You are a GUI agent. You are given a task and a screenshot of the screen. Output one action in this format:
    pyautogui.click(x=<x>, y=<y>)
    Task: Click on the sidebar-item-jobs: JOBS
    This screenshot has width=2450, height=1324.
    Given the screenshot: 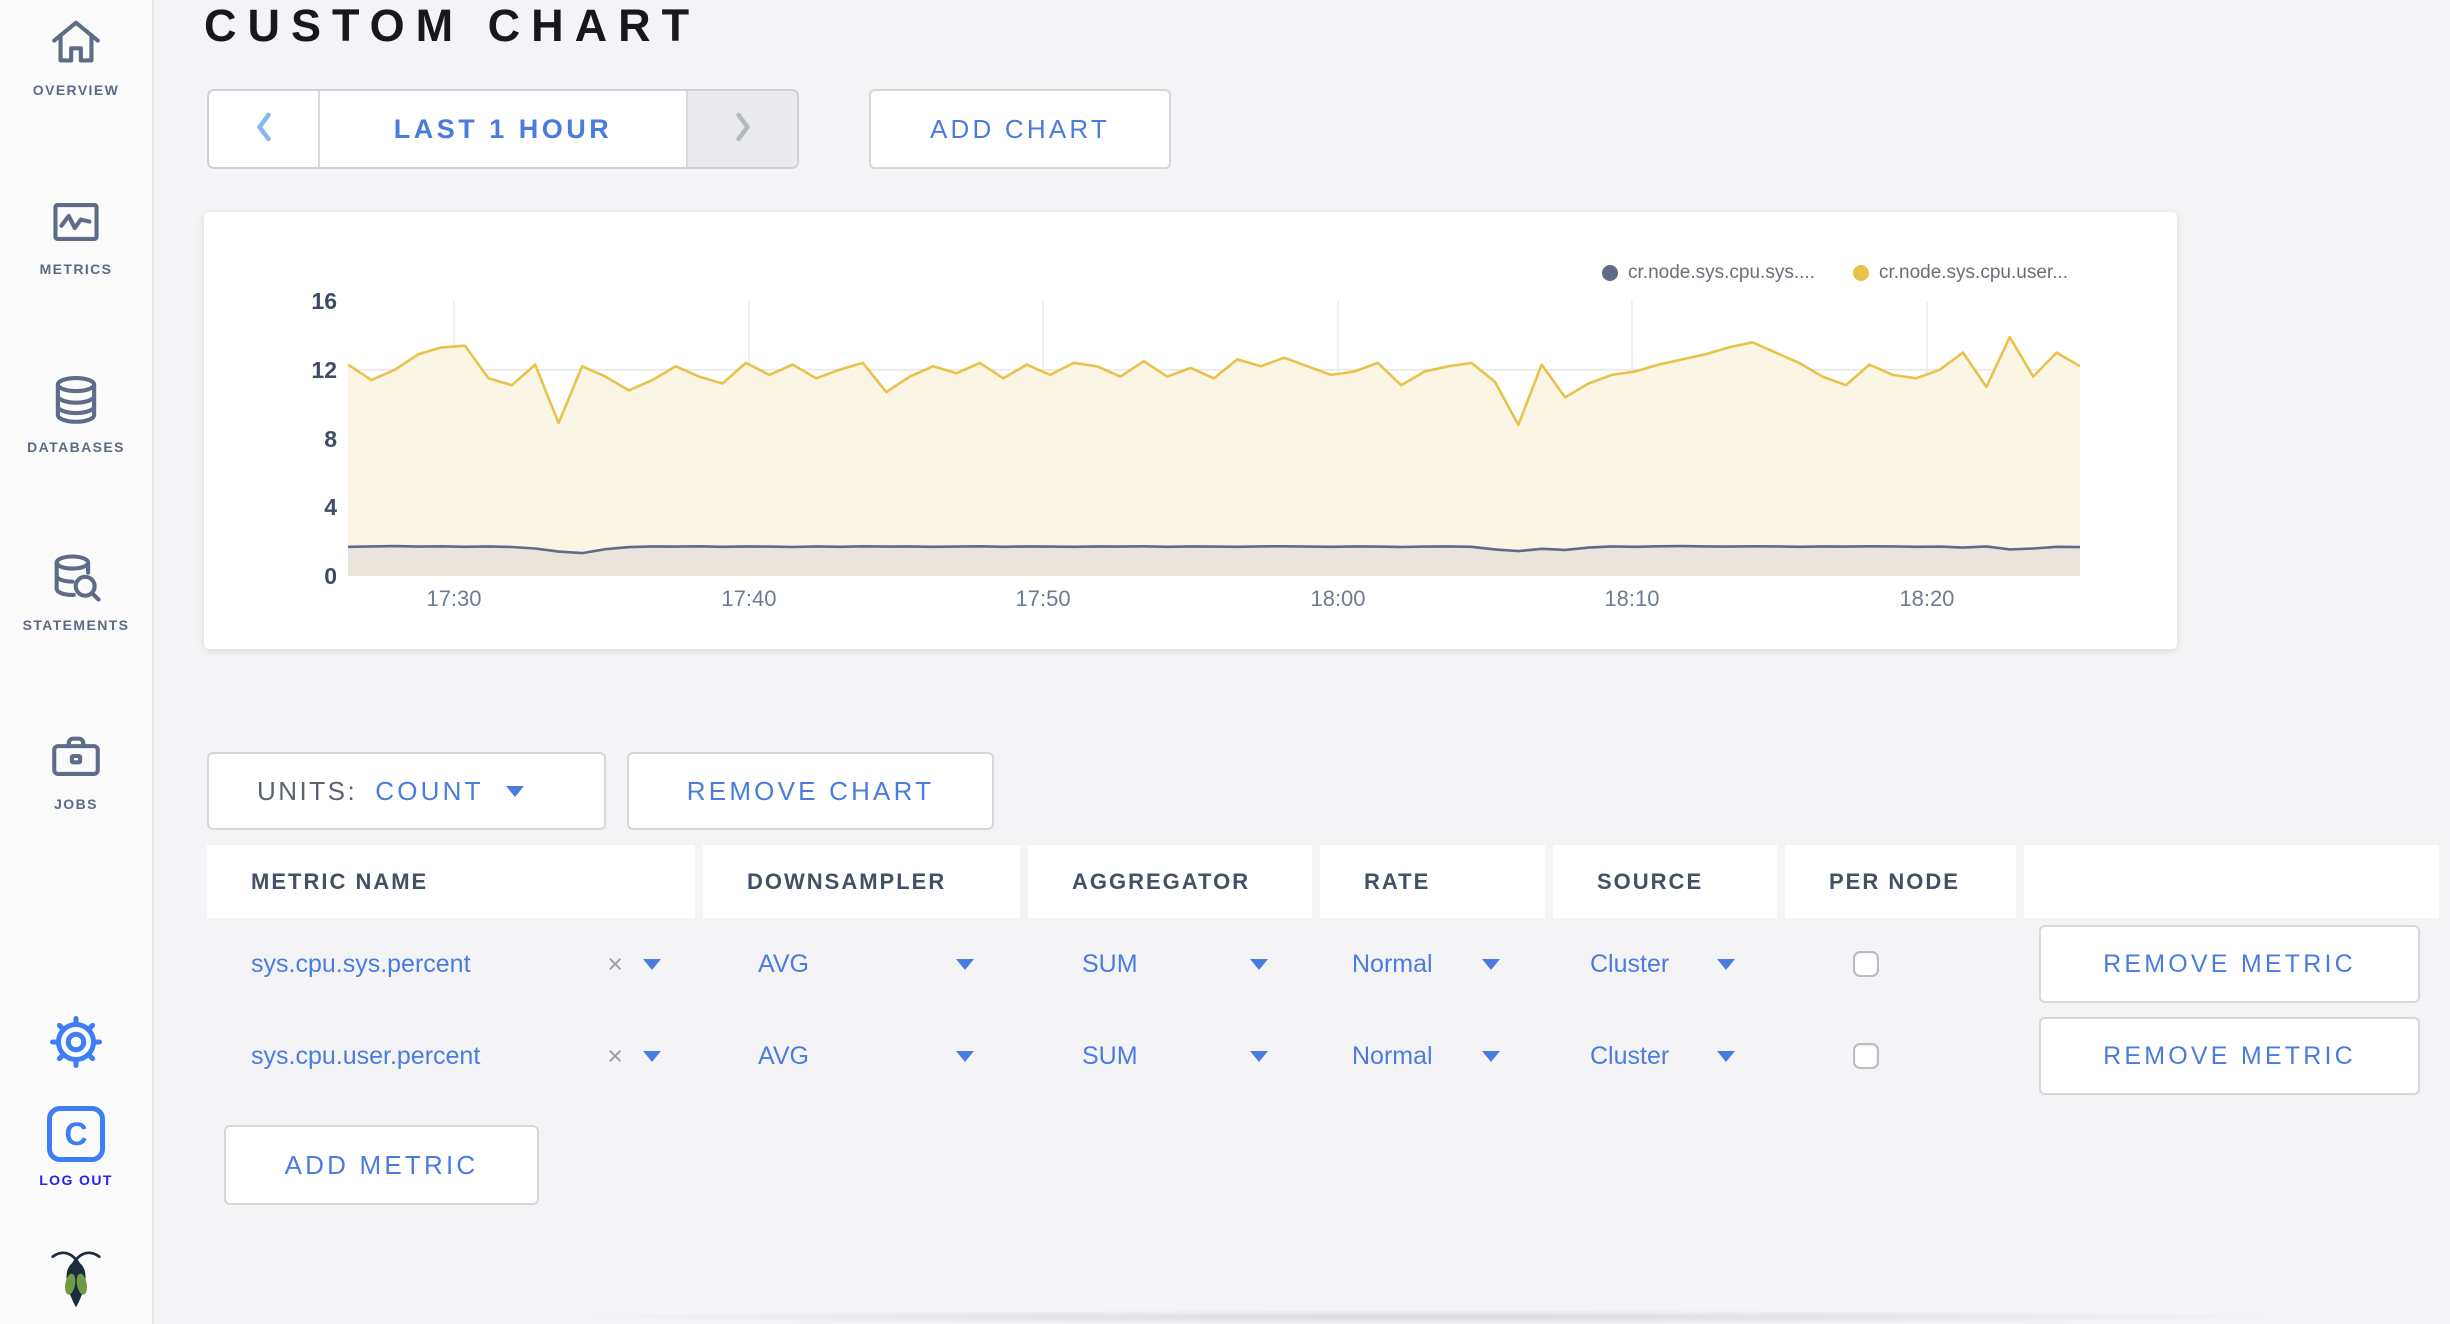 What is the action you would take?
    pyautogui.click(x=76, y=770)
    